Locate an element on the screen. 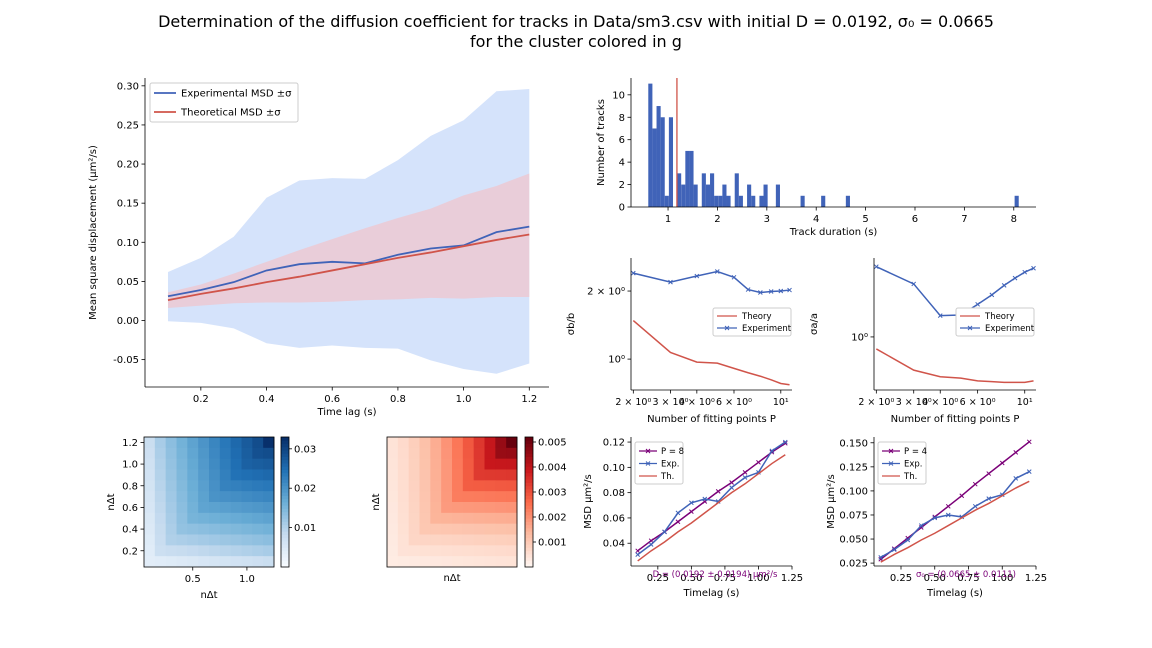 This screenshot has width=1152, height=648. msd-y-tick-label: 0.00 is located at coordinates (128, 321).